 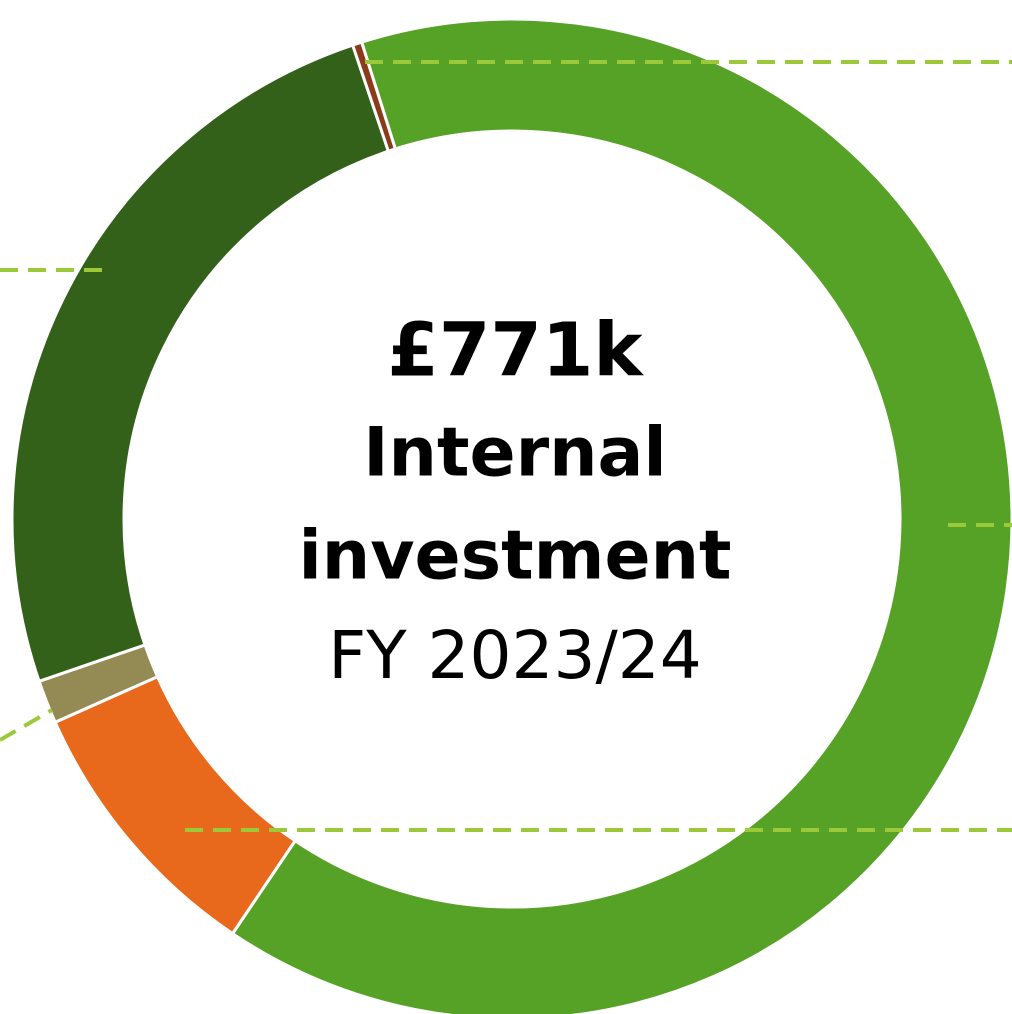 I want to click on center-amount: £771k, so click(x=515, y=351).